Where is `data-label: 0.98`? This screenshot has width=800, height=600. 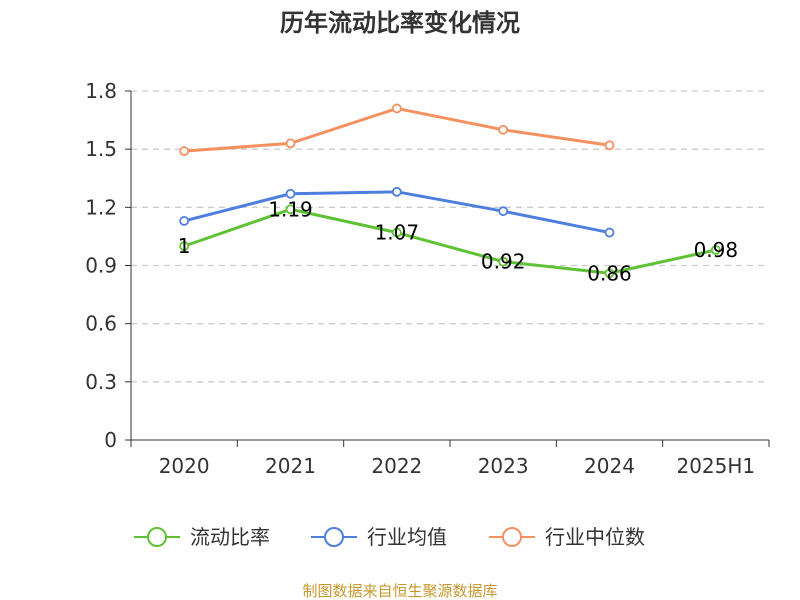 data-label: 0.98 is located at coordinates (716, 250).